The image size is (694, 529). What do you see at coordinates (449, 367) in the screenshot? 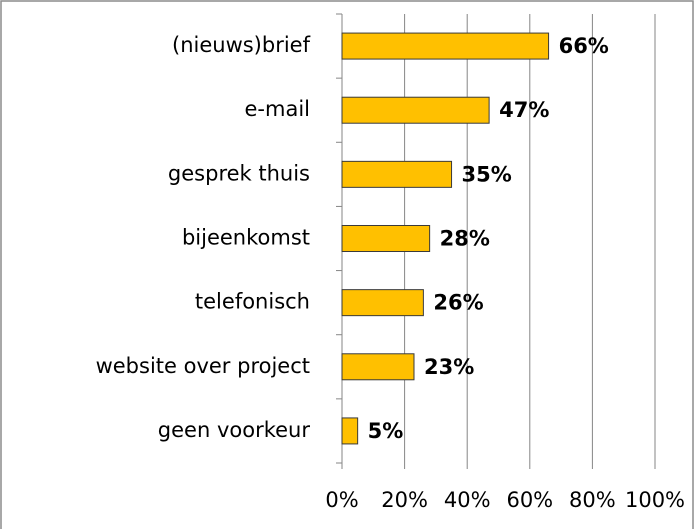
I see `value-label: 23%` at bounding box center [449, 367].